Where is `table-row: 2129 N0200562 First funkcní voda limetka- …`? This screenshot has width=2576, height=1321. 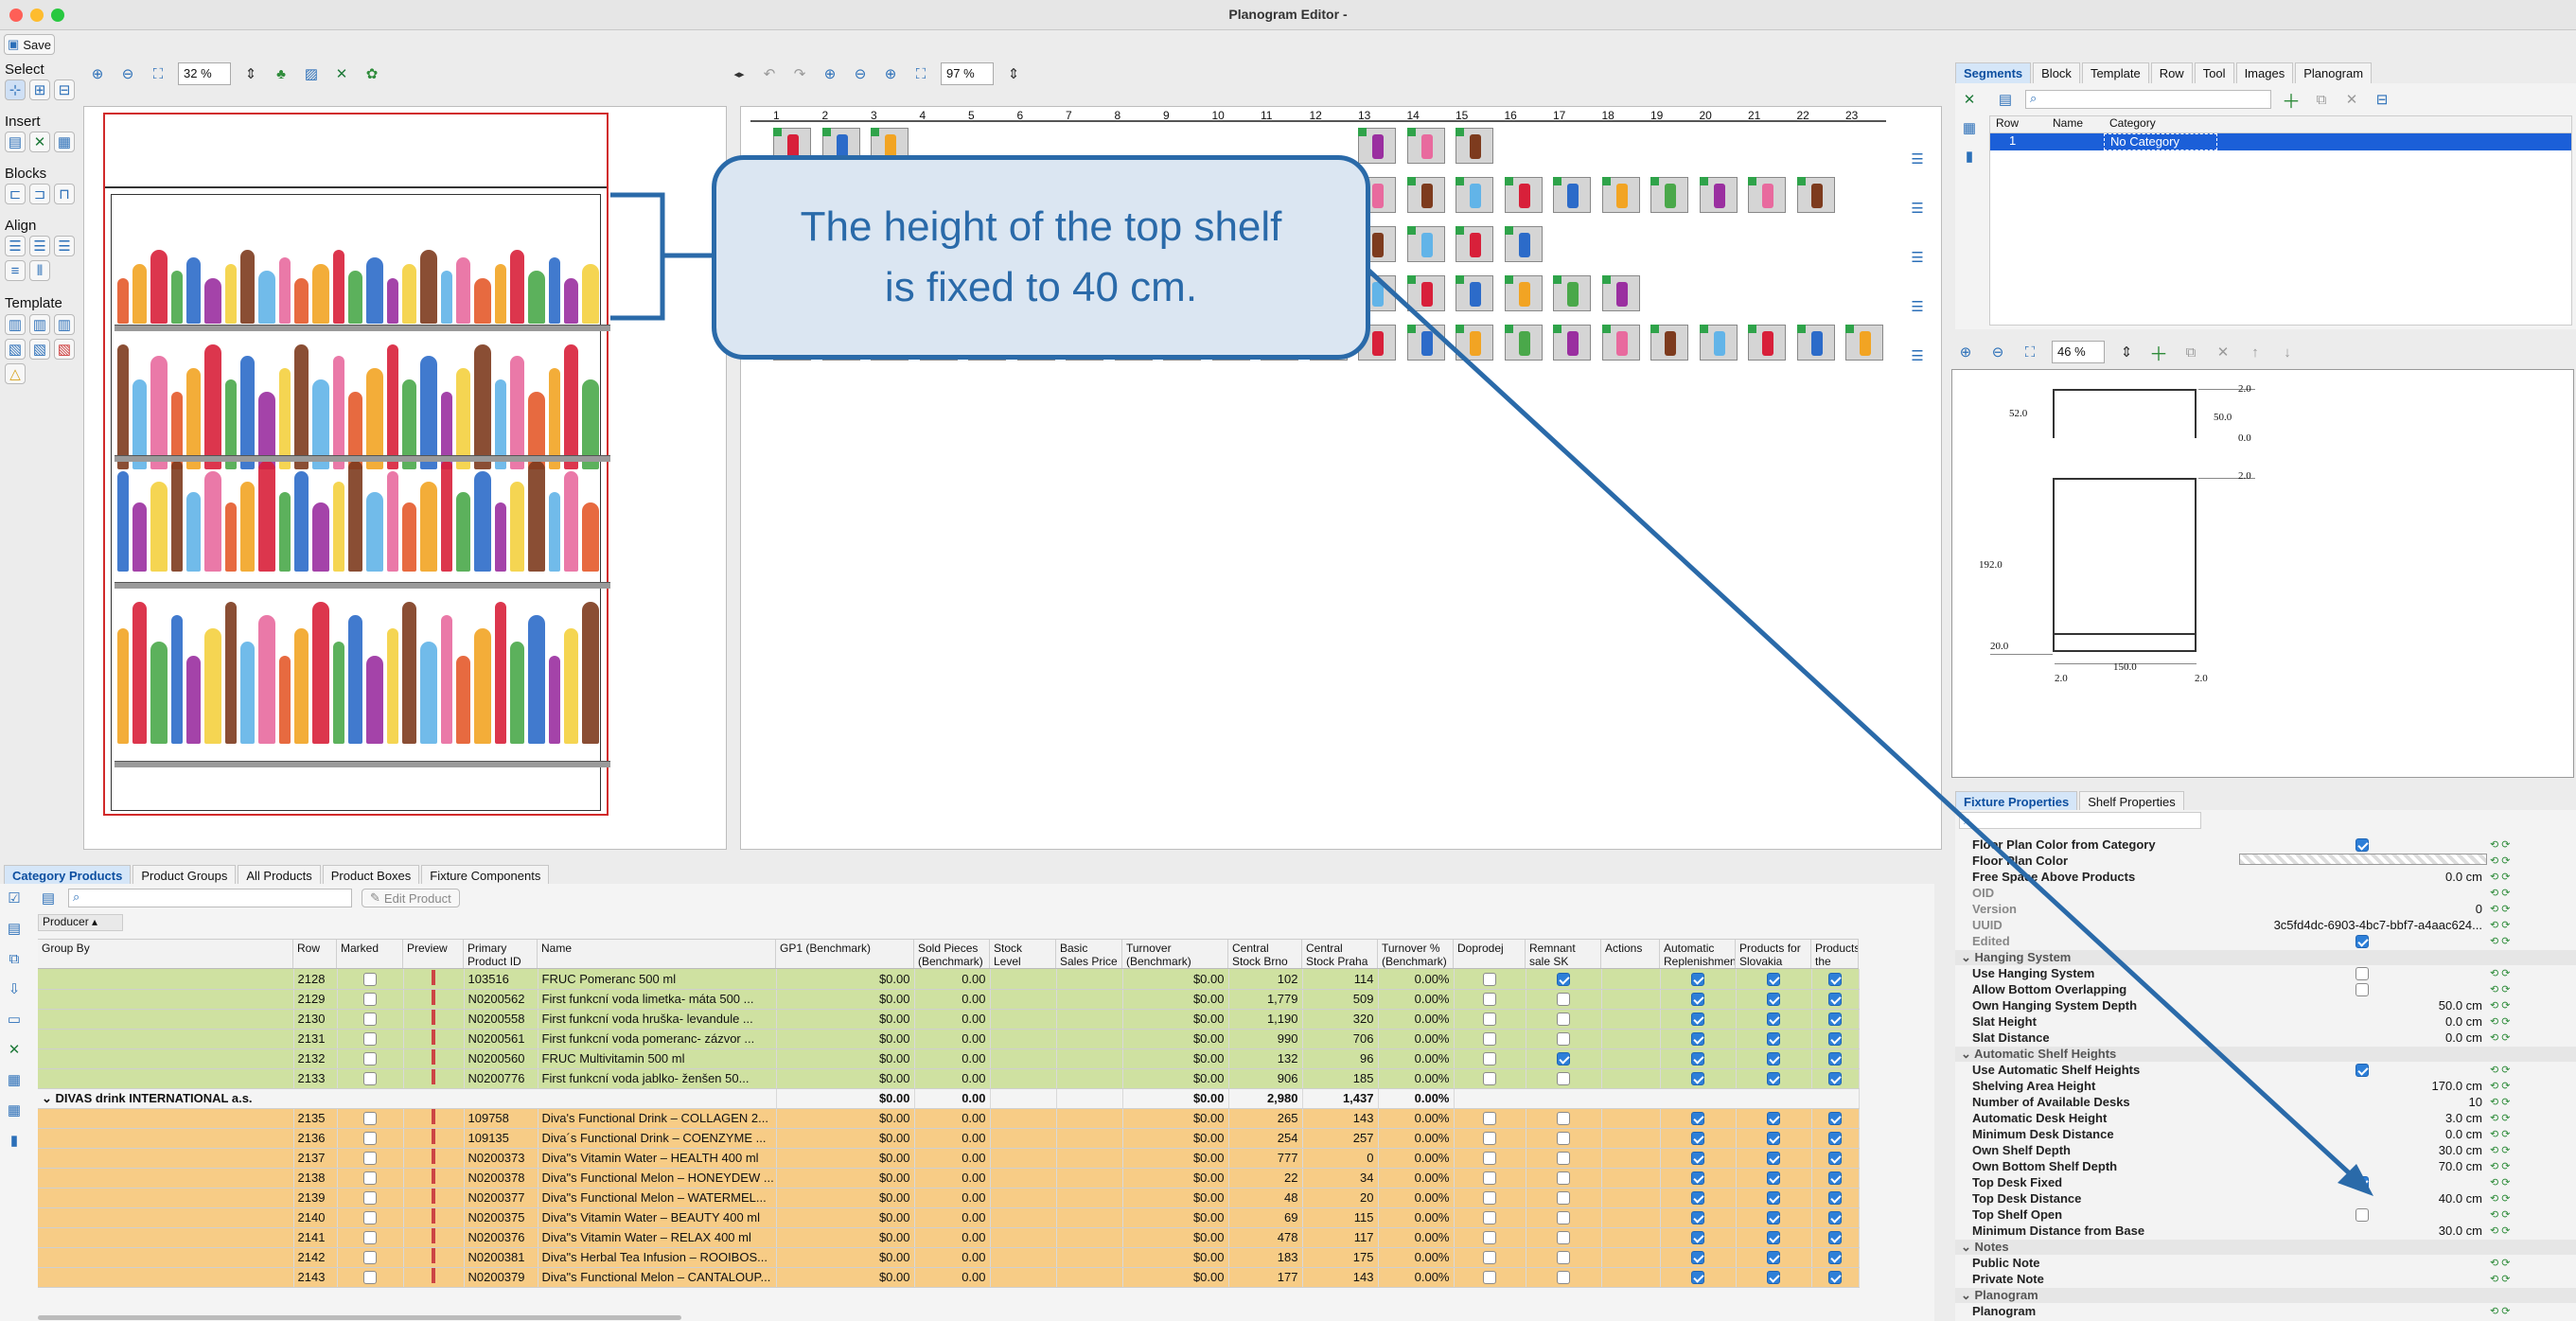 table-row: 2129 N0200562 First funkcní voda limetka- … is located at coordinates (949, 999).